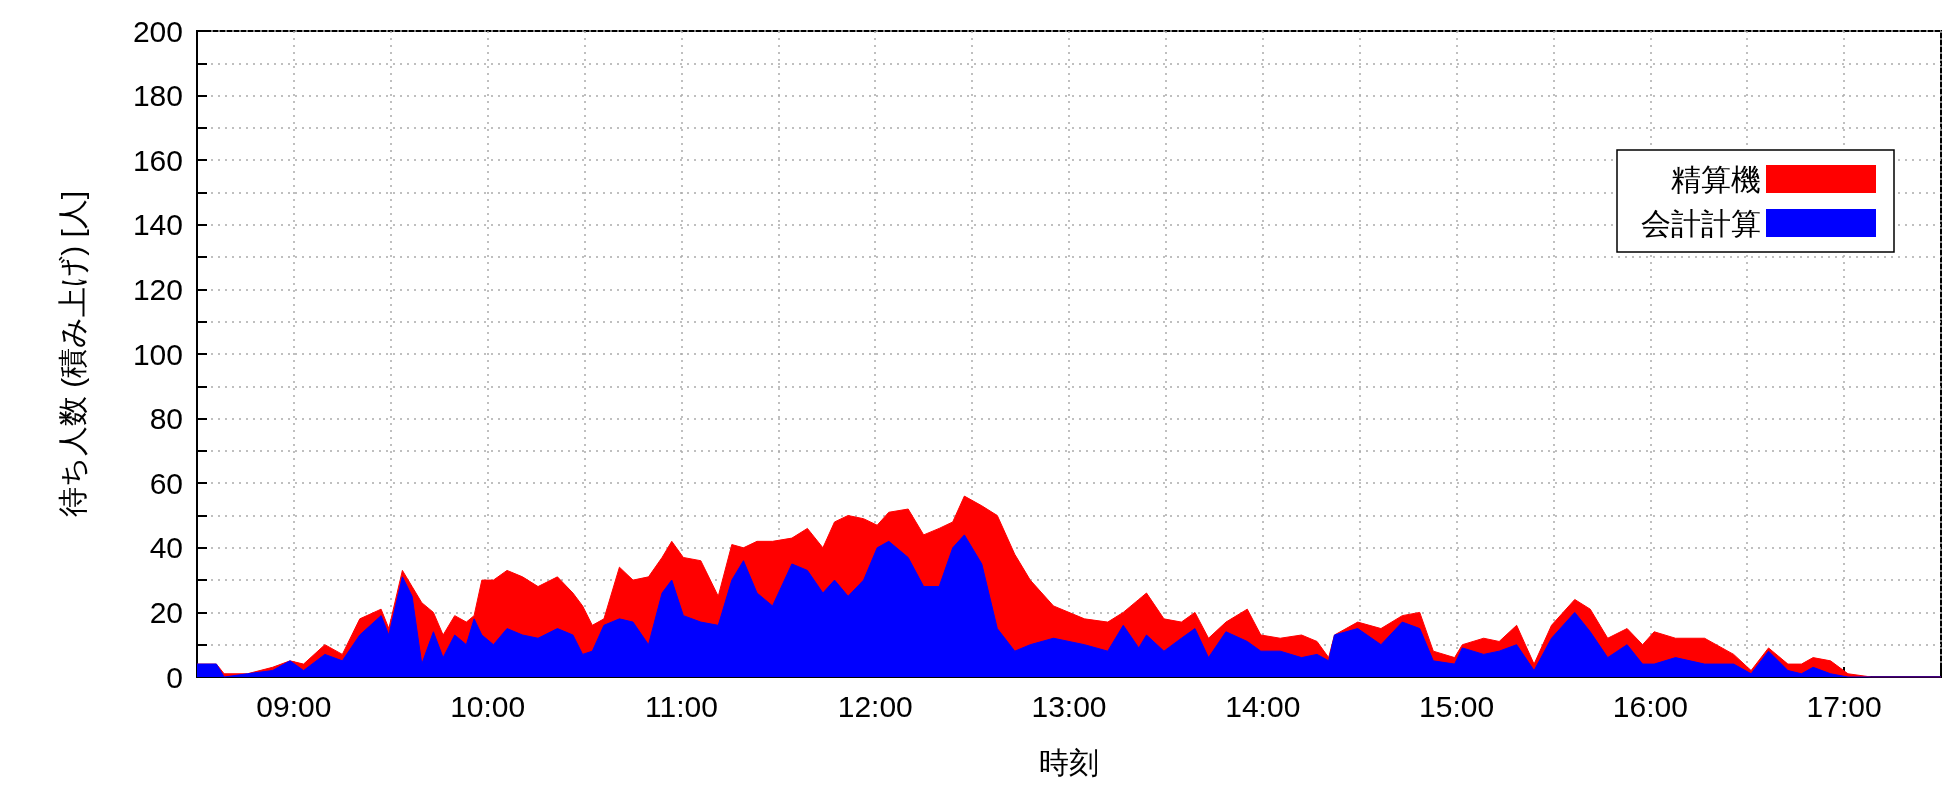  Describe the element at coordinates (166, 612) in the screenshot. I see `y-tick-label: 20` at that location.